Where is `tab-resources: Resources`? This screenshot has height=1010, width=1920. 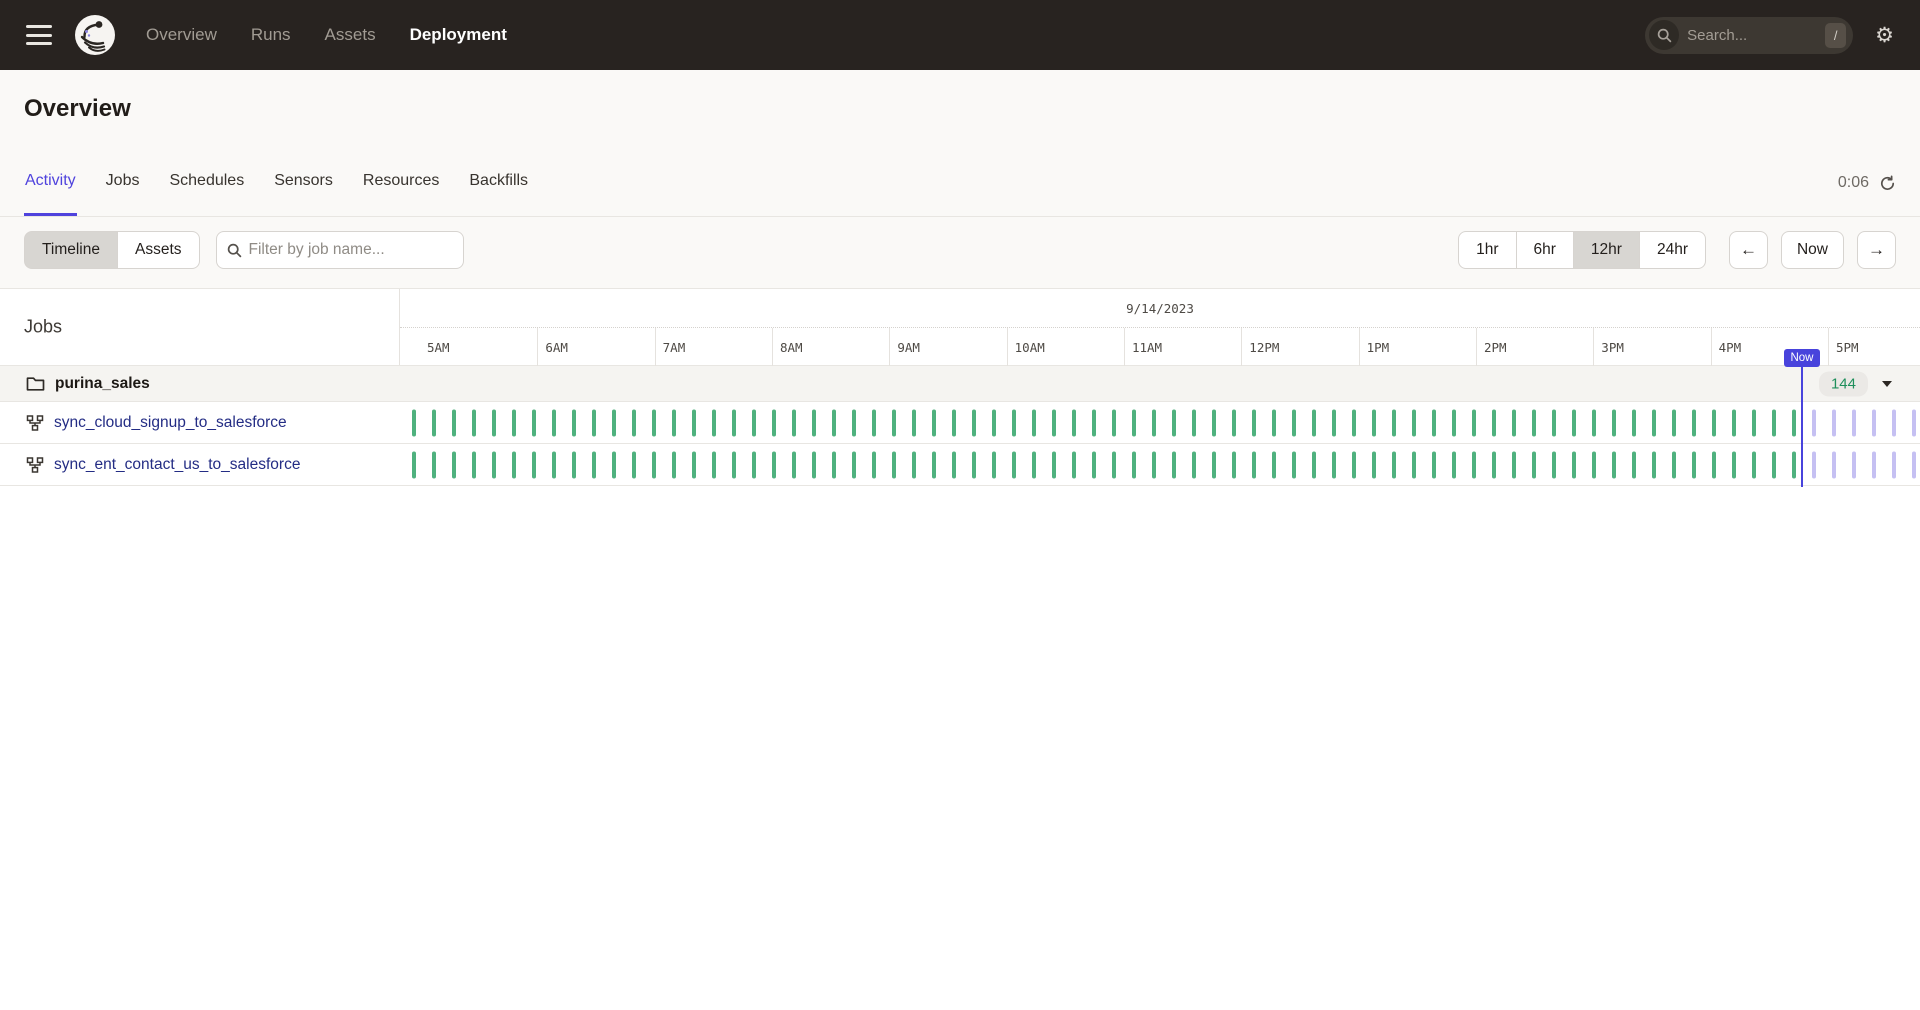 tab-resources: Resources is located at coordinates (401, 180).